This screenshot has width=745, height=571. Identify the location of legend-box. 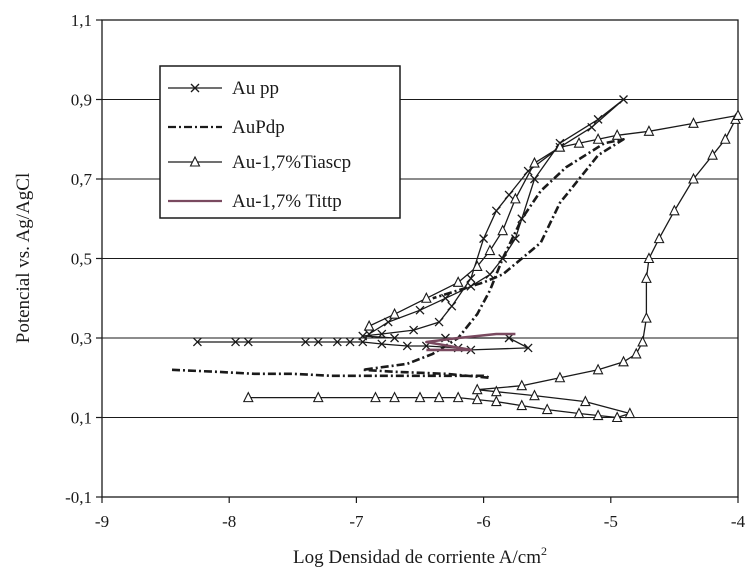
(280, 142).